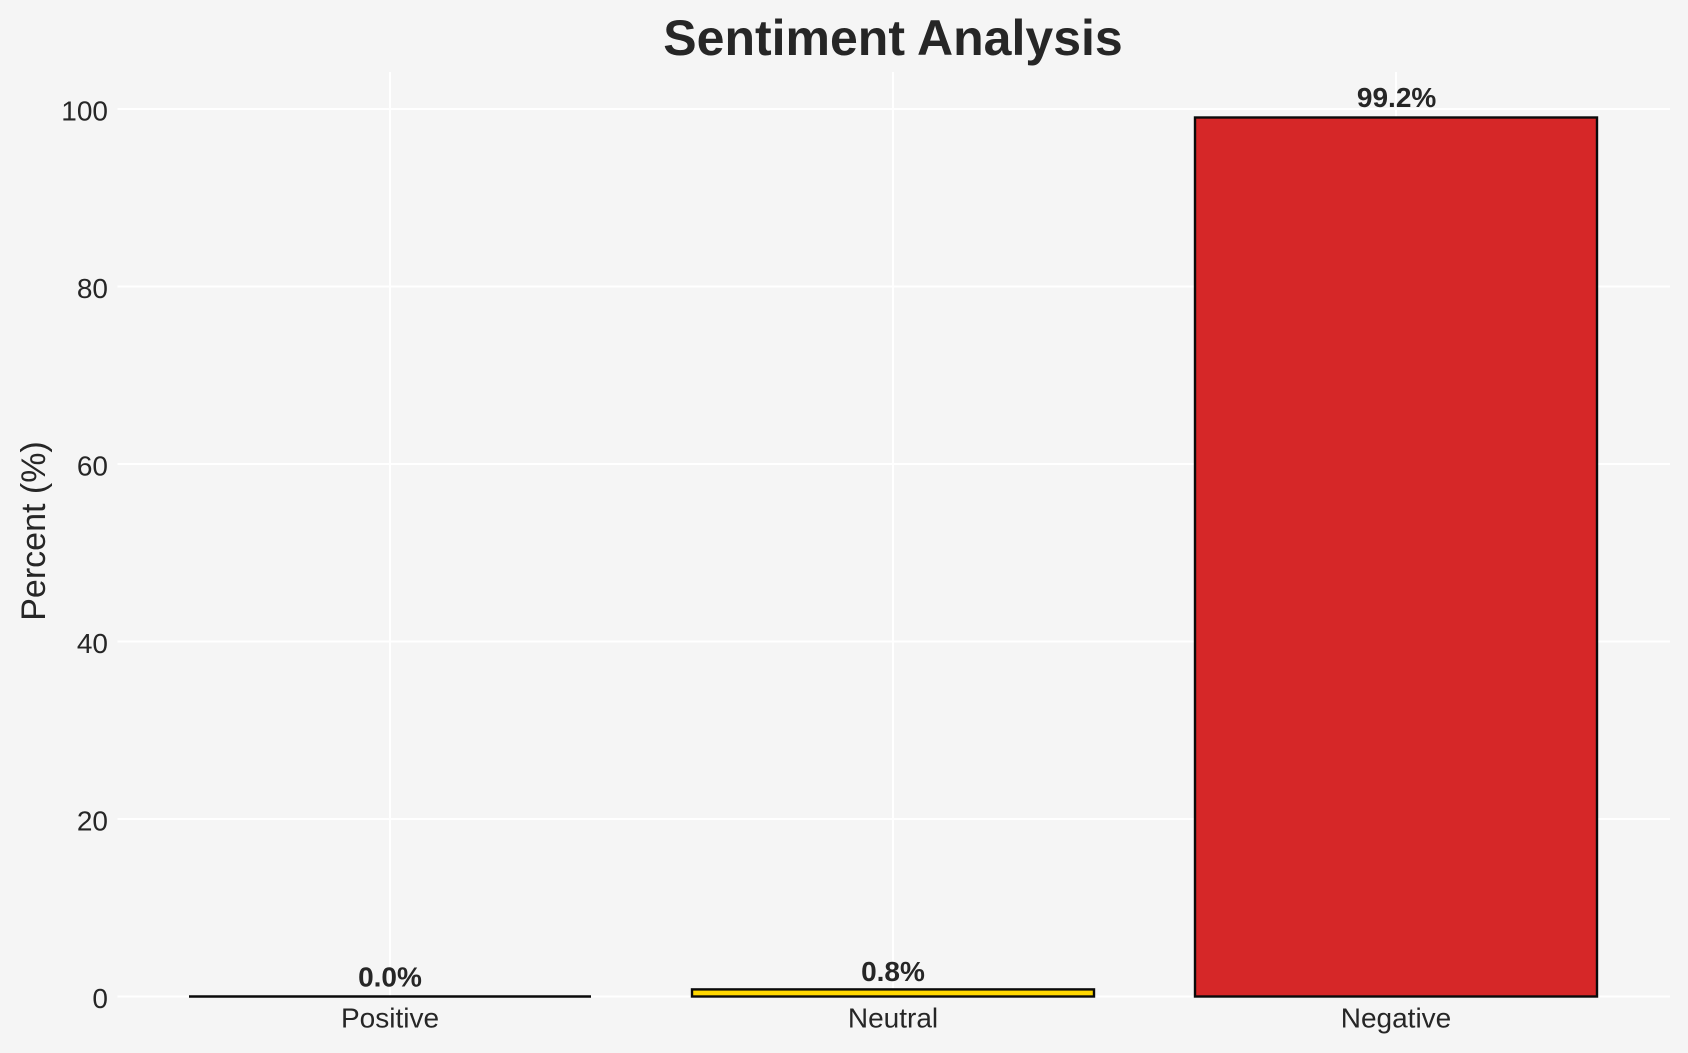 This screenshot has height=1053, width=1688. Describe the element at coordinates (84, 111) in the screenshot. I see `svg-text: 100` at that location.